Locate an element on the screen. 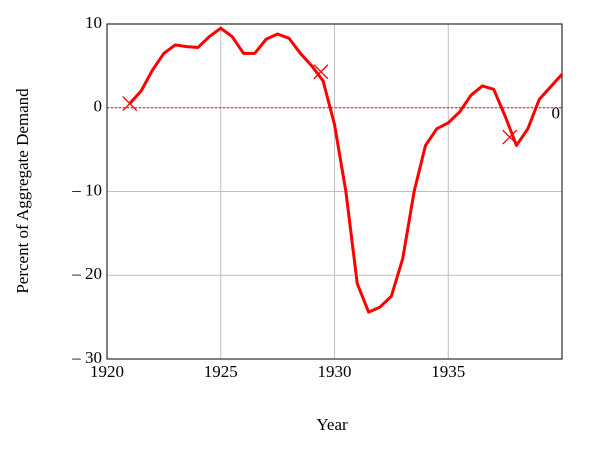 Image resolution: width=596 pixels, height=449 pixels. y-tick-label: – 20 is located at coordinates (86, 273).